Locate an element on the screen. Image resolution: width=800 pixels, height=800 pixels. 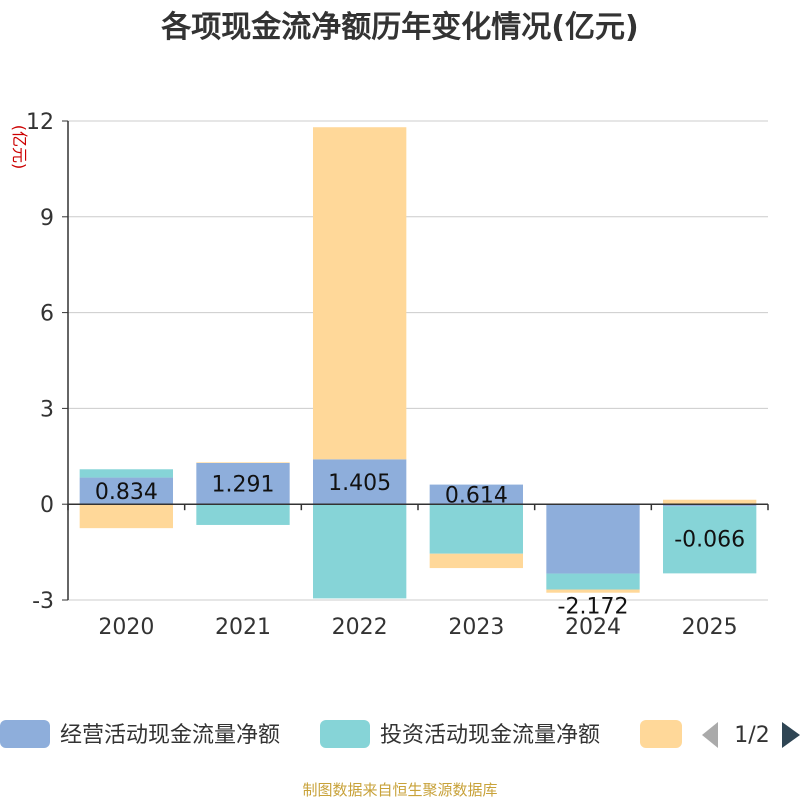
legend-pager-text: 1/2 is located at coordinates (751, 735).